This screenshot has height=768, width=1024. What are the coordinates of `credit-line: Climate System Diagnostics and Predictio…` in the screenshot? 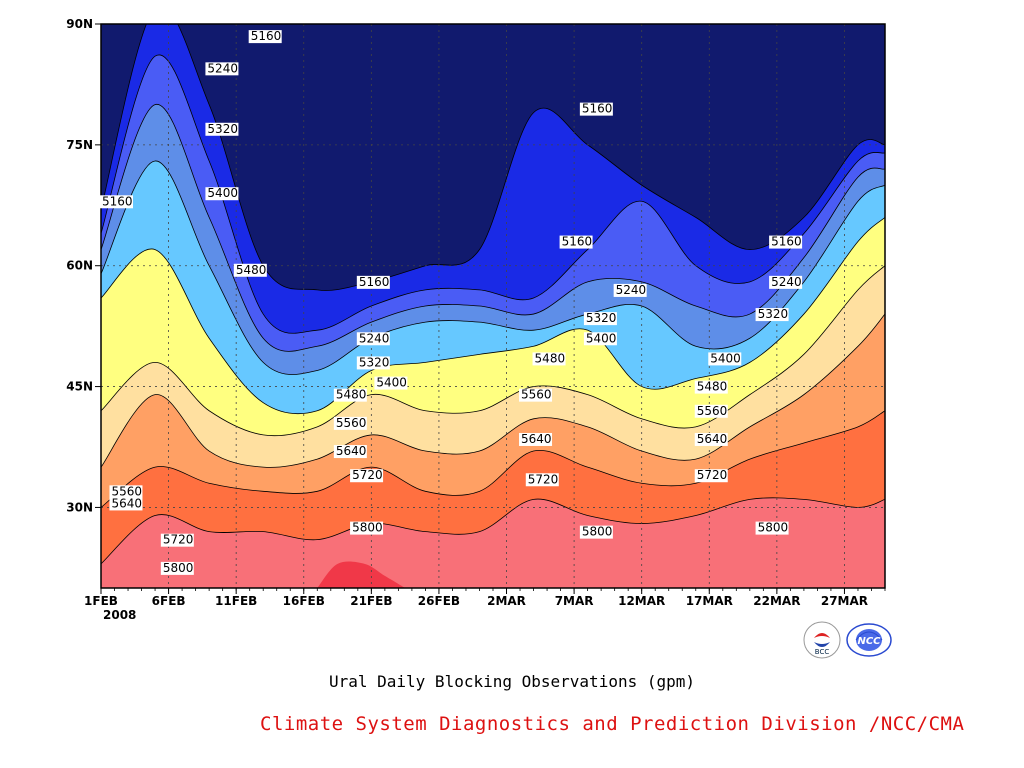 It's located at (612, 724).